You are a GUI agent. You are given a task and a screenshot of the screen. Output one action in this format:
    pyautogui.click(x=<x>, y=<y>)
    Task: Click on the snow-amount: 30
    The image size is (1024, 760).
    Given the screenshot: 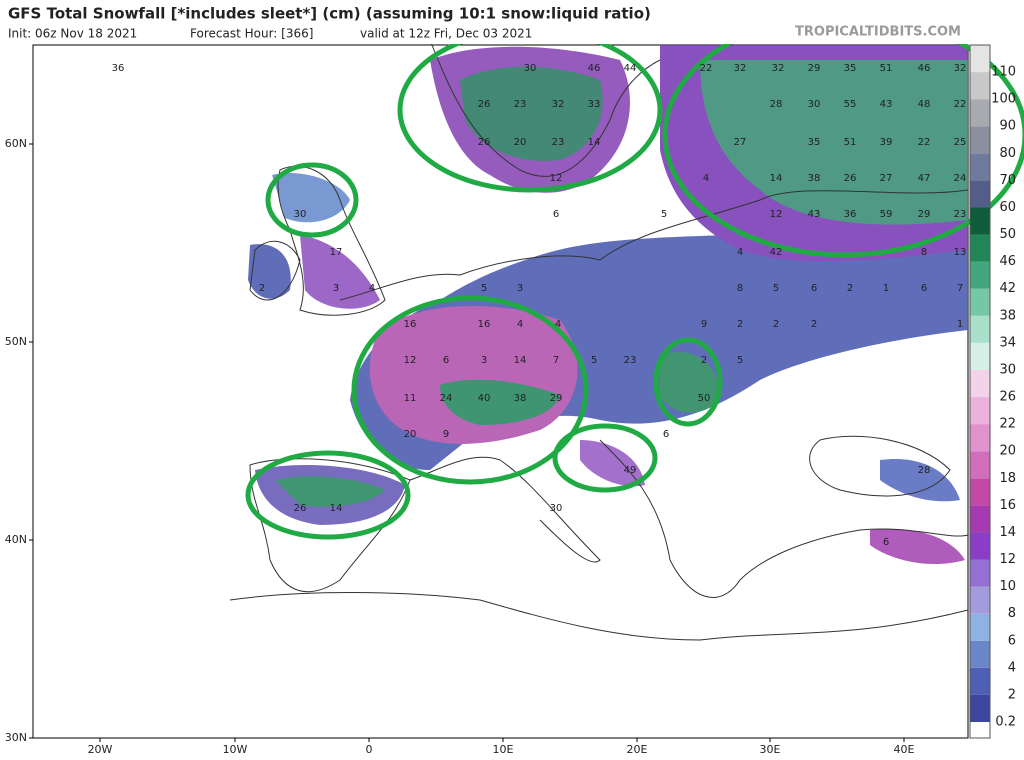 What is the action you would take?
    pyautogui.click(x=556, y=508)
    